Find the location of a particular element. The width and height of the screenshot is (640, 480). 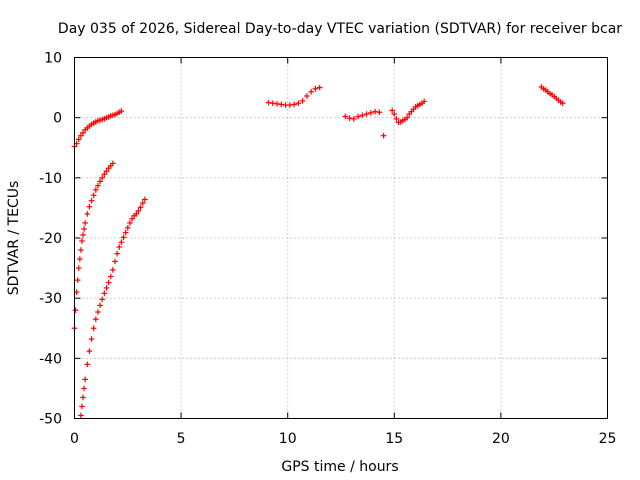

x-tick-label: 10 is located at coordinates (288, 439).